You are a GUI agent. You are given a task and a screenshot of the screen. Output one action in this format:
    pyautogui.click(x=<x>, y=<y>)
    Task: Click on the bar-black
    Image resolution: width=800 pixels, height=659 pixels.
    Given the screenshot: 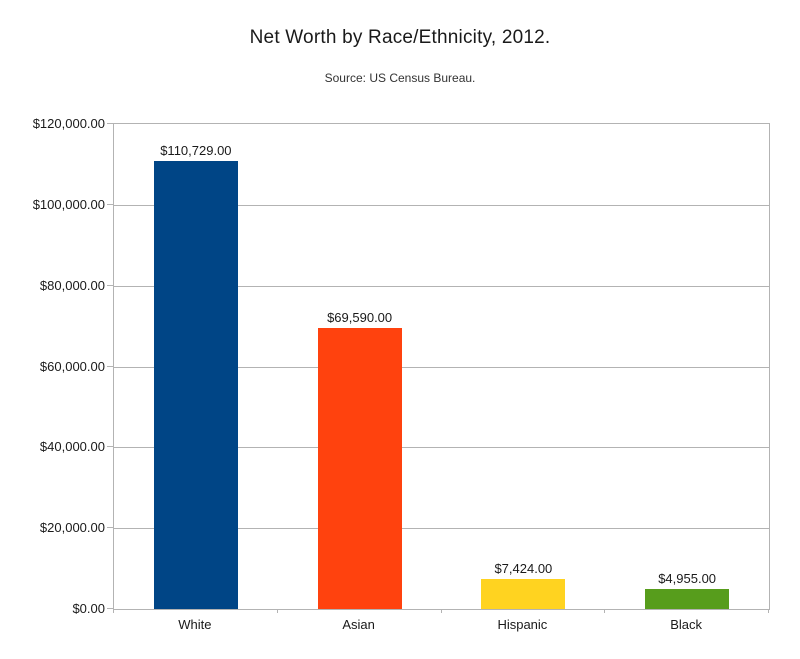 What is the action you would take?
    pyautogui.click(x=687, y=598)
    